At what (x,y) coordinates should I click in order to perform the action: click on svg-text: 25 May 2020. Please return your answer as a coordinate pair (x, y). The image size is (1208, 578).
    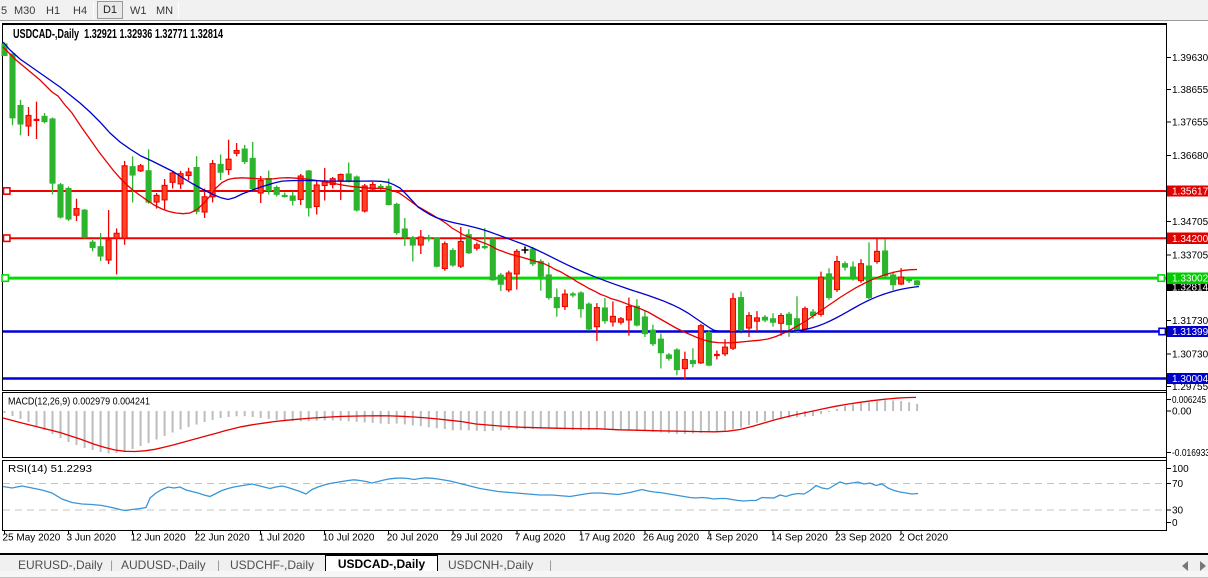
    Looking at the image, I should click on (32, 538).